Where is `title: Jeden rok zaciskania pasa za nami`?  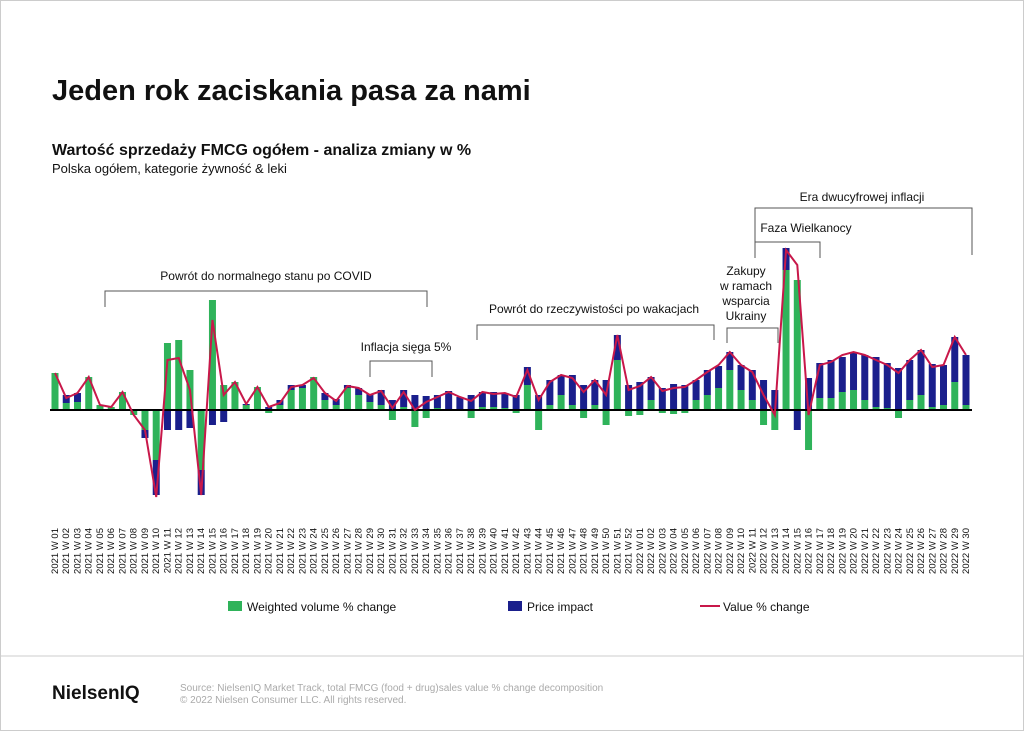
title: Jeden rok zaciskania pasa za nami is located at coordinates (291, 91).